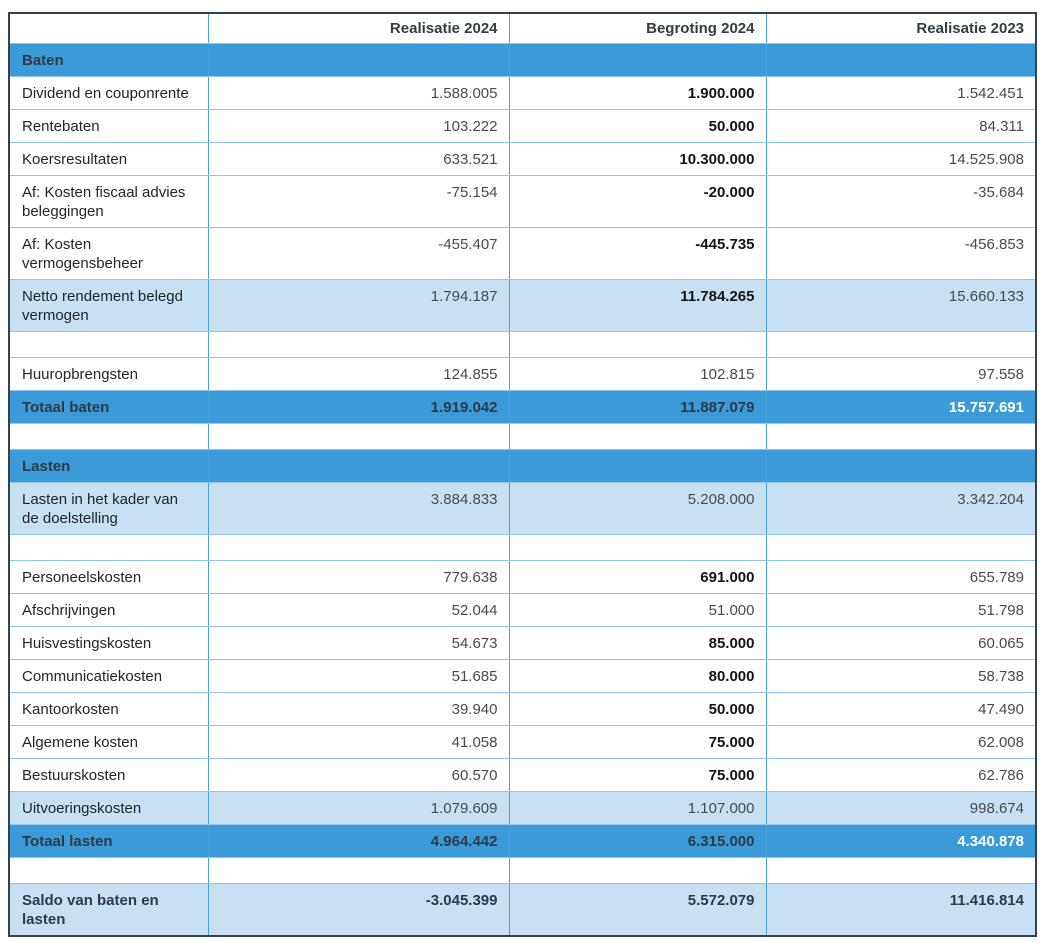  Describe the element at coordinates (358, 93) in the screenshot. I see `value-realisatie-2024: 1.588.005` at that location.